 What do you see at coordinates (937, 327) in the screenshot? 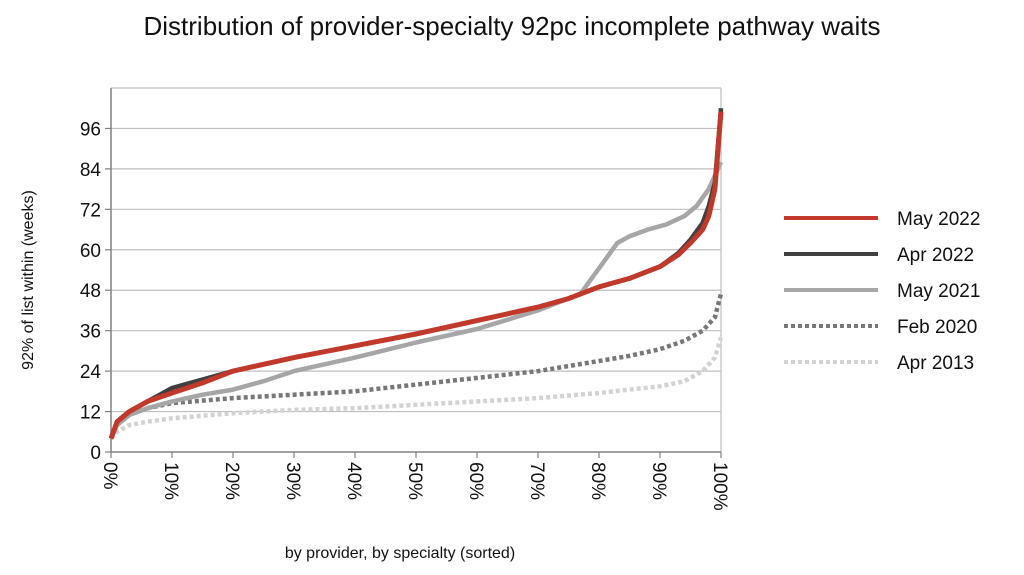
I see `legend-label-3: Feb 2020` at bounding box center [937, 327].